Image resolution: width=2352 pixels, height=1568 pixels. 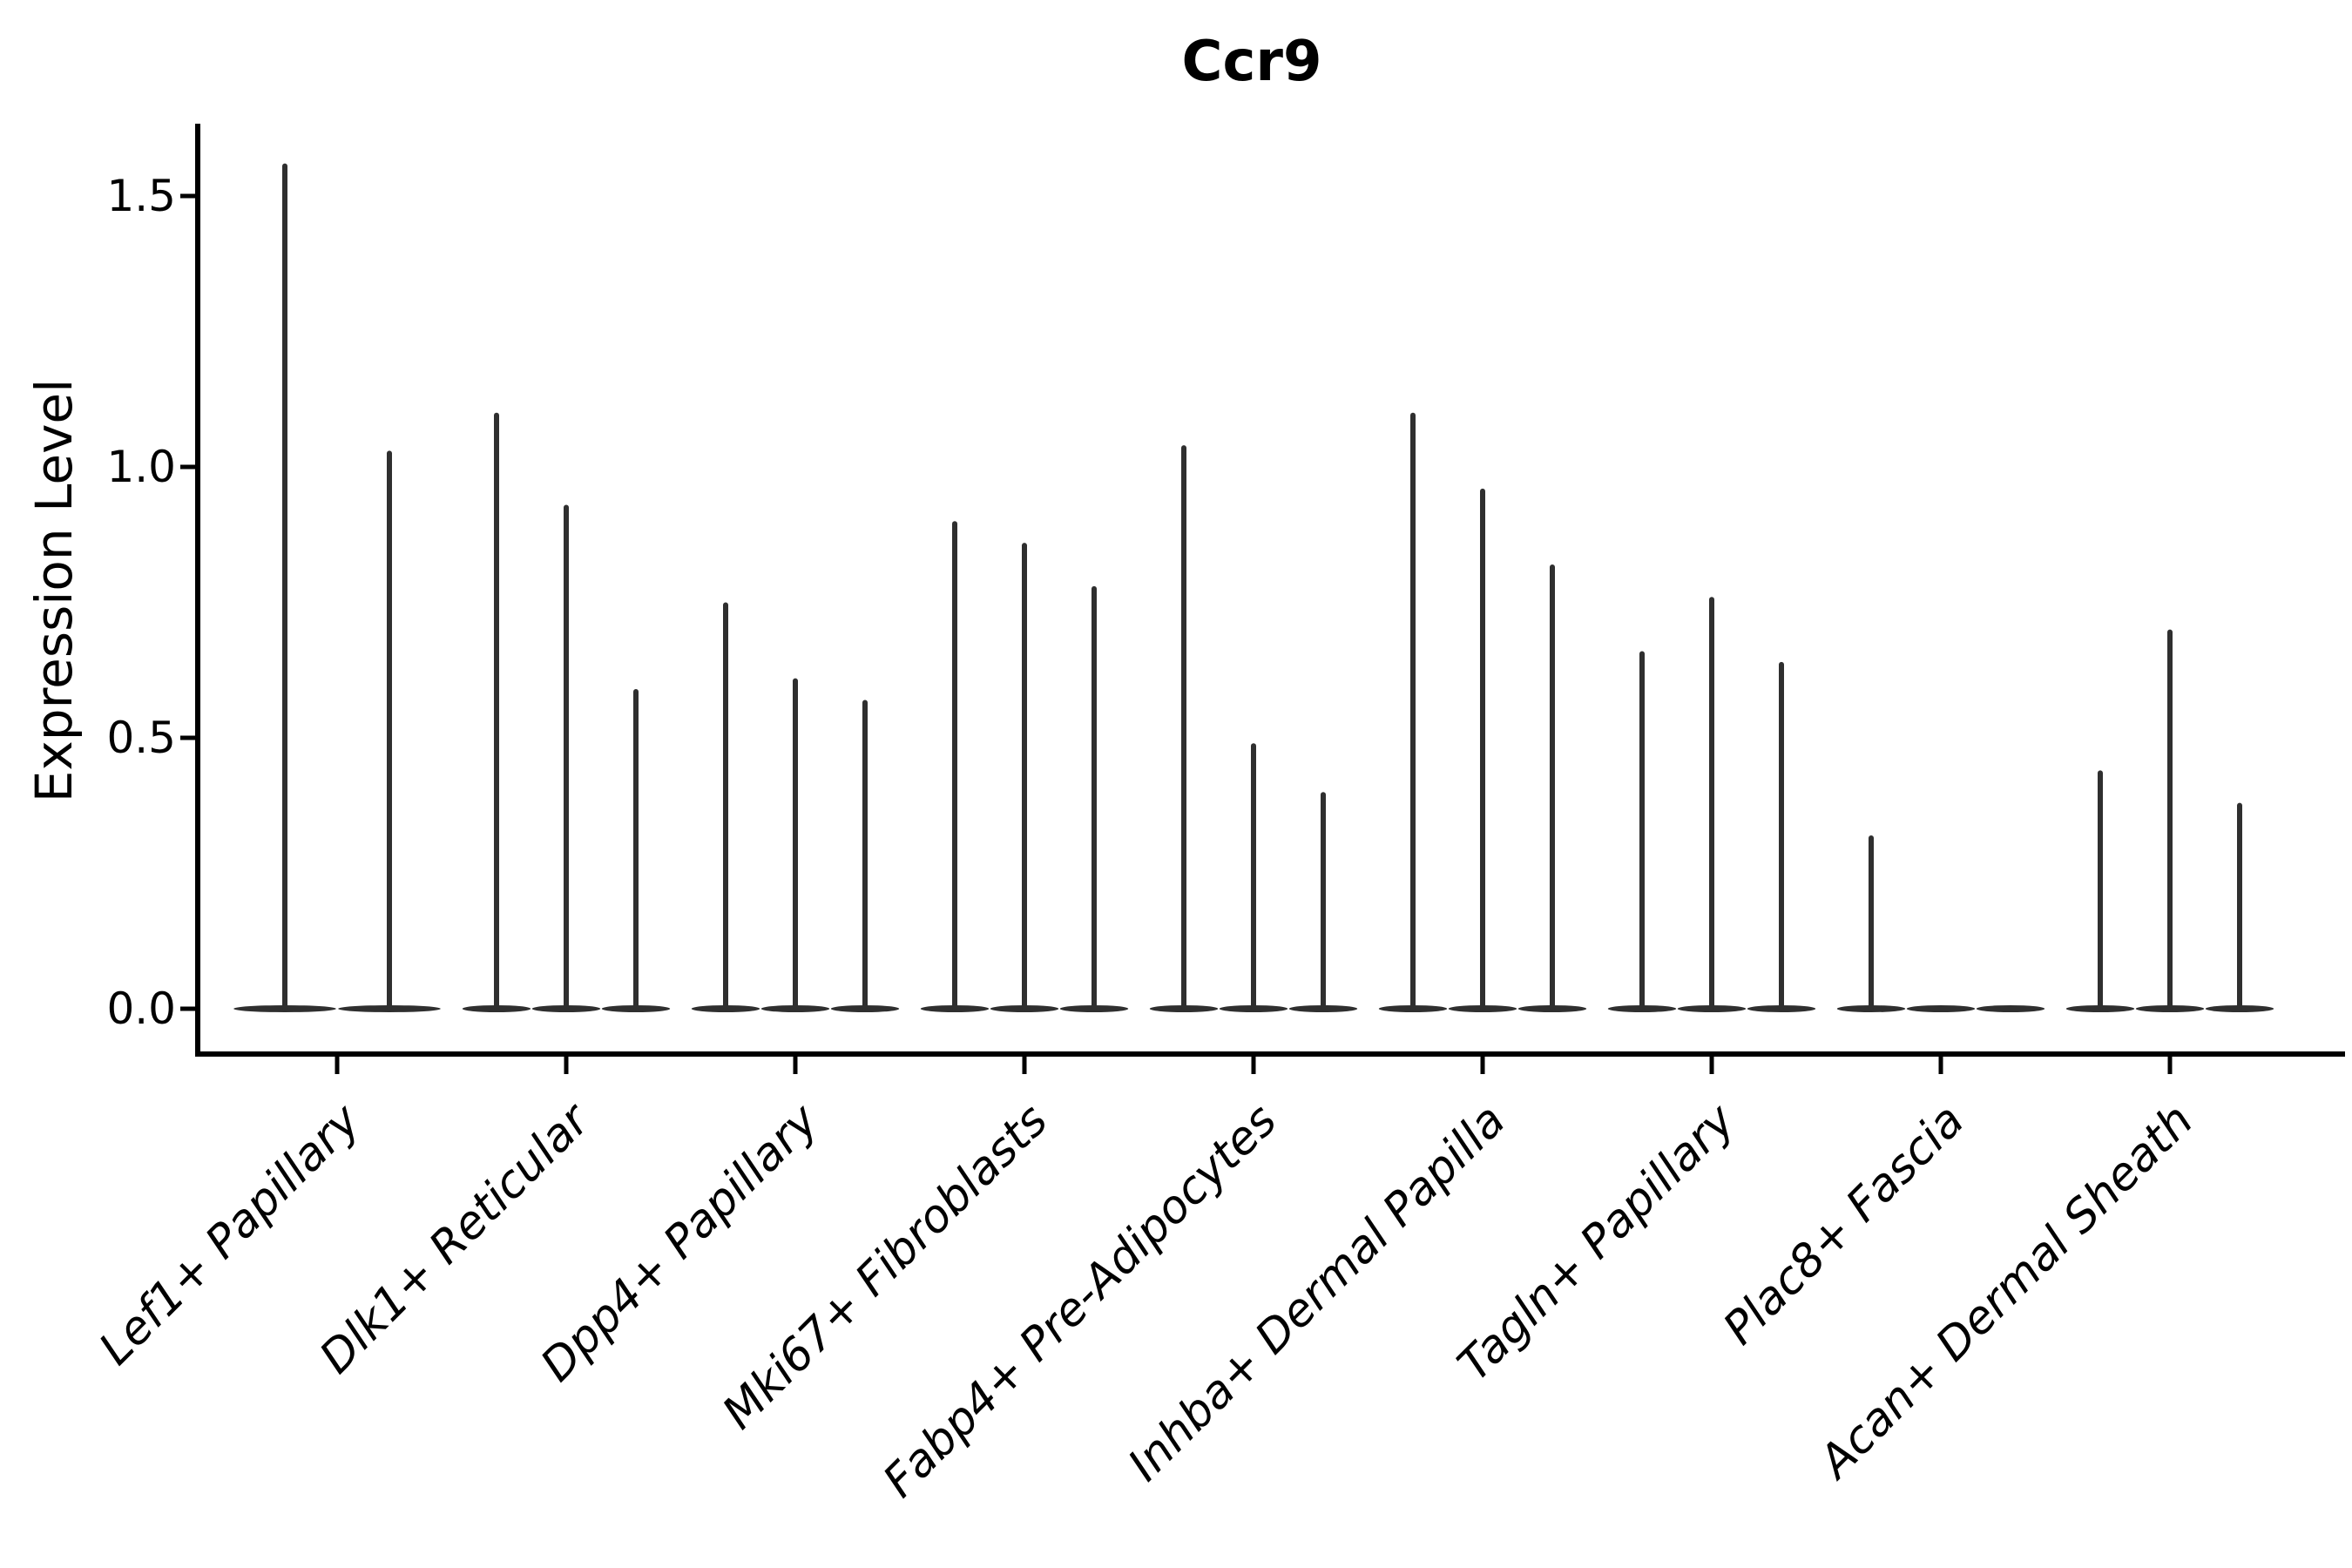 What do you see at coordinates (198, 590) in the screenshot?
I see `y-axis-spine` at bounding box center [198, 590].